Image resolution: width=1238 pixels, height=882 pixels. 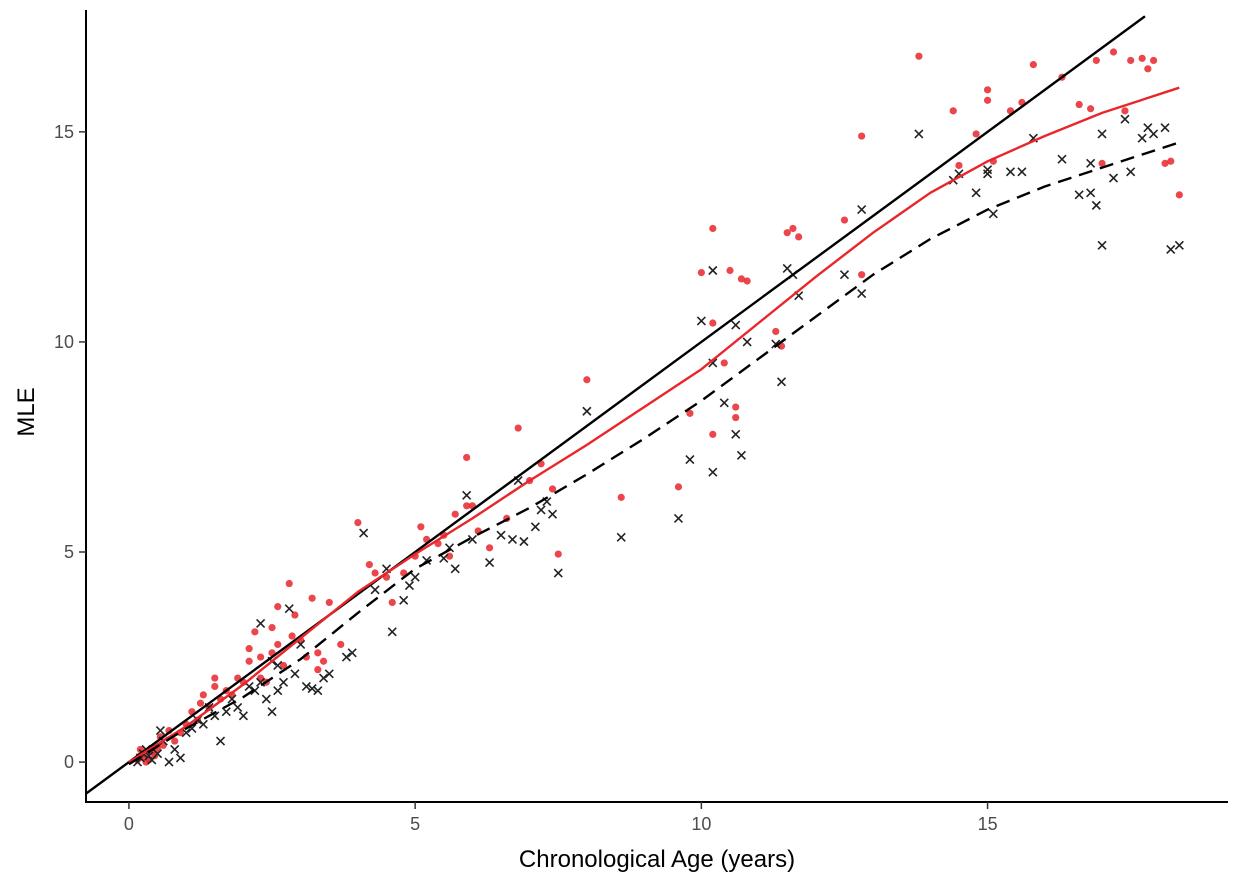 What do you see at coordinates (69, 552) in the screenshot?
I see `y-tick-label: 5` at bounding box center [69, 552].